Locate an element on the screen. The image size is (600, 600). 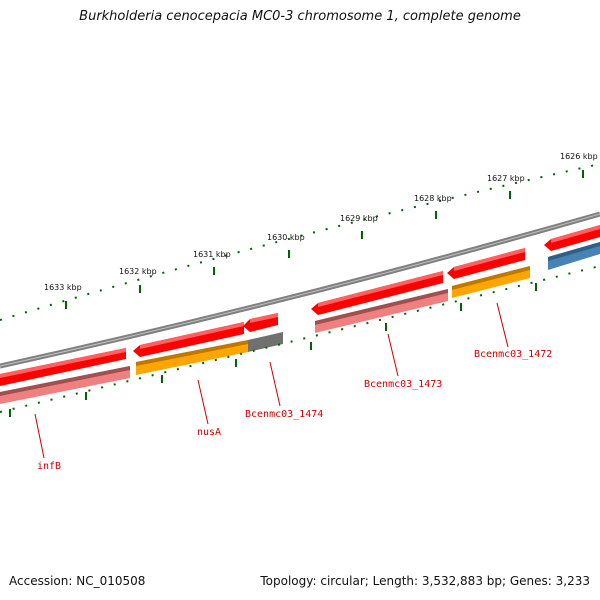
tick-label-1626: 1626 kbp is located at coordinates (579, 156).